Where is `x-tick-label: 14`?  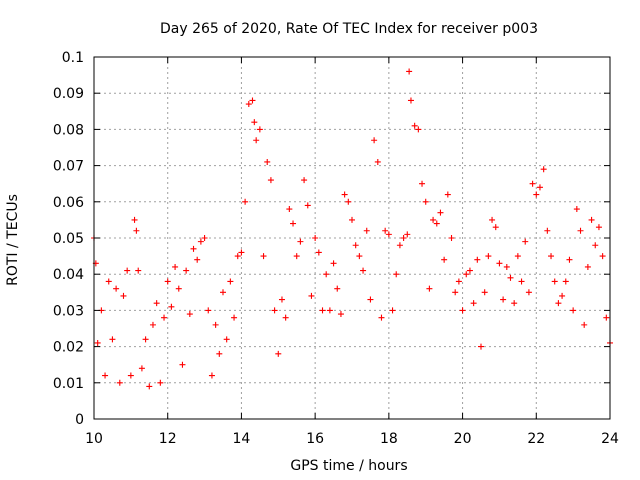 x-tick-label: 14 is located at coordinates (242, 439).